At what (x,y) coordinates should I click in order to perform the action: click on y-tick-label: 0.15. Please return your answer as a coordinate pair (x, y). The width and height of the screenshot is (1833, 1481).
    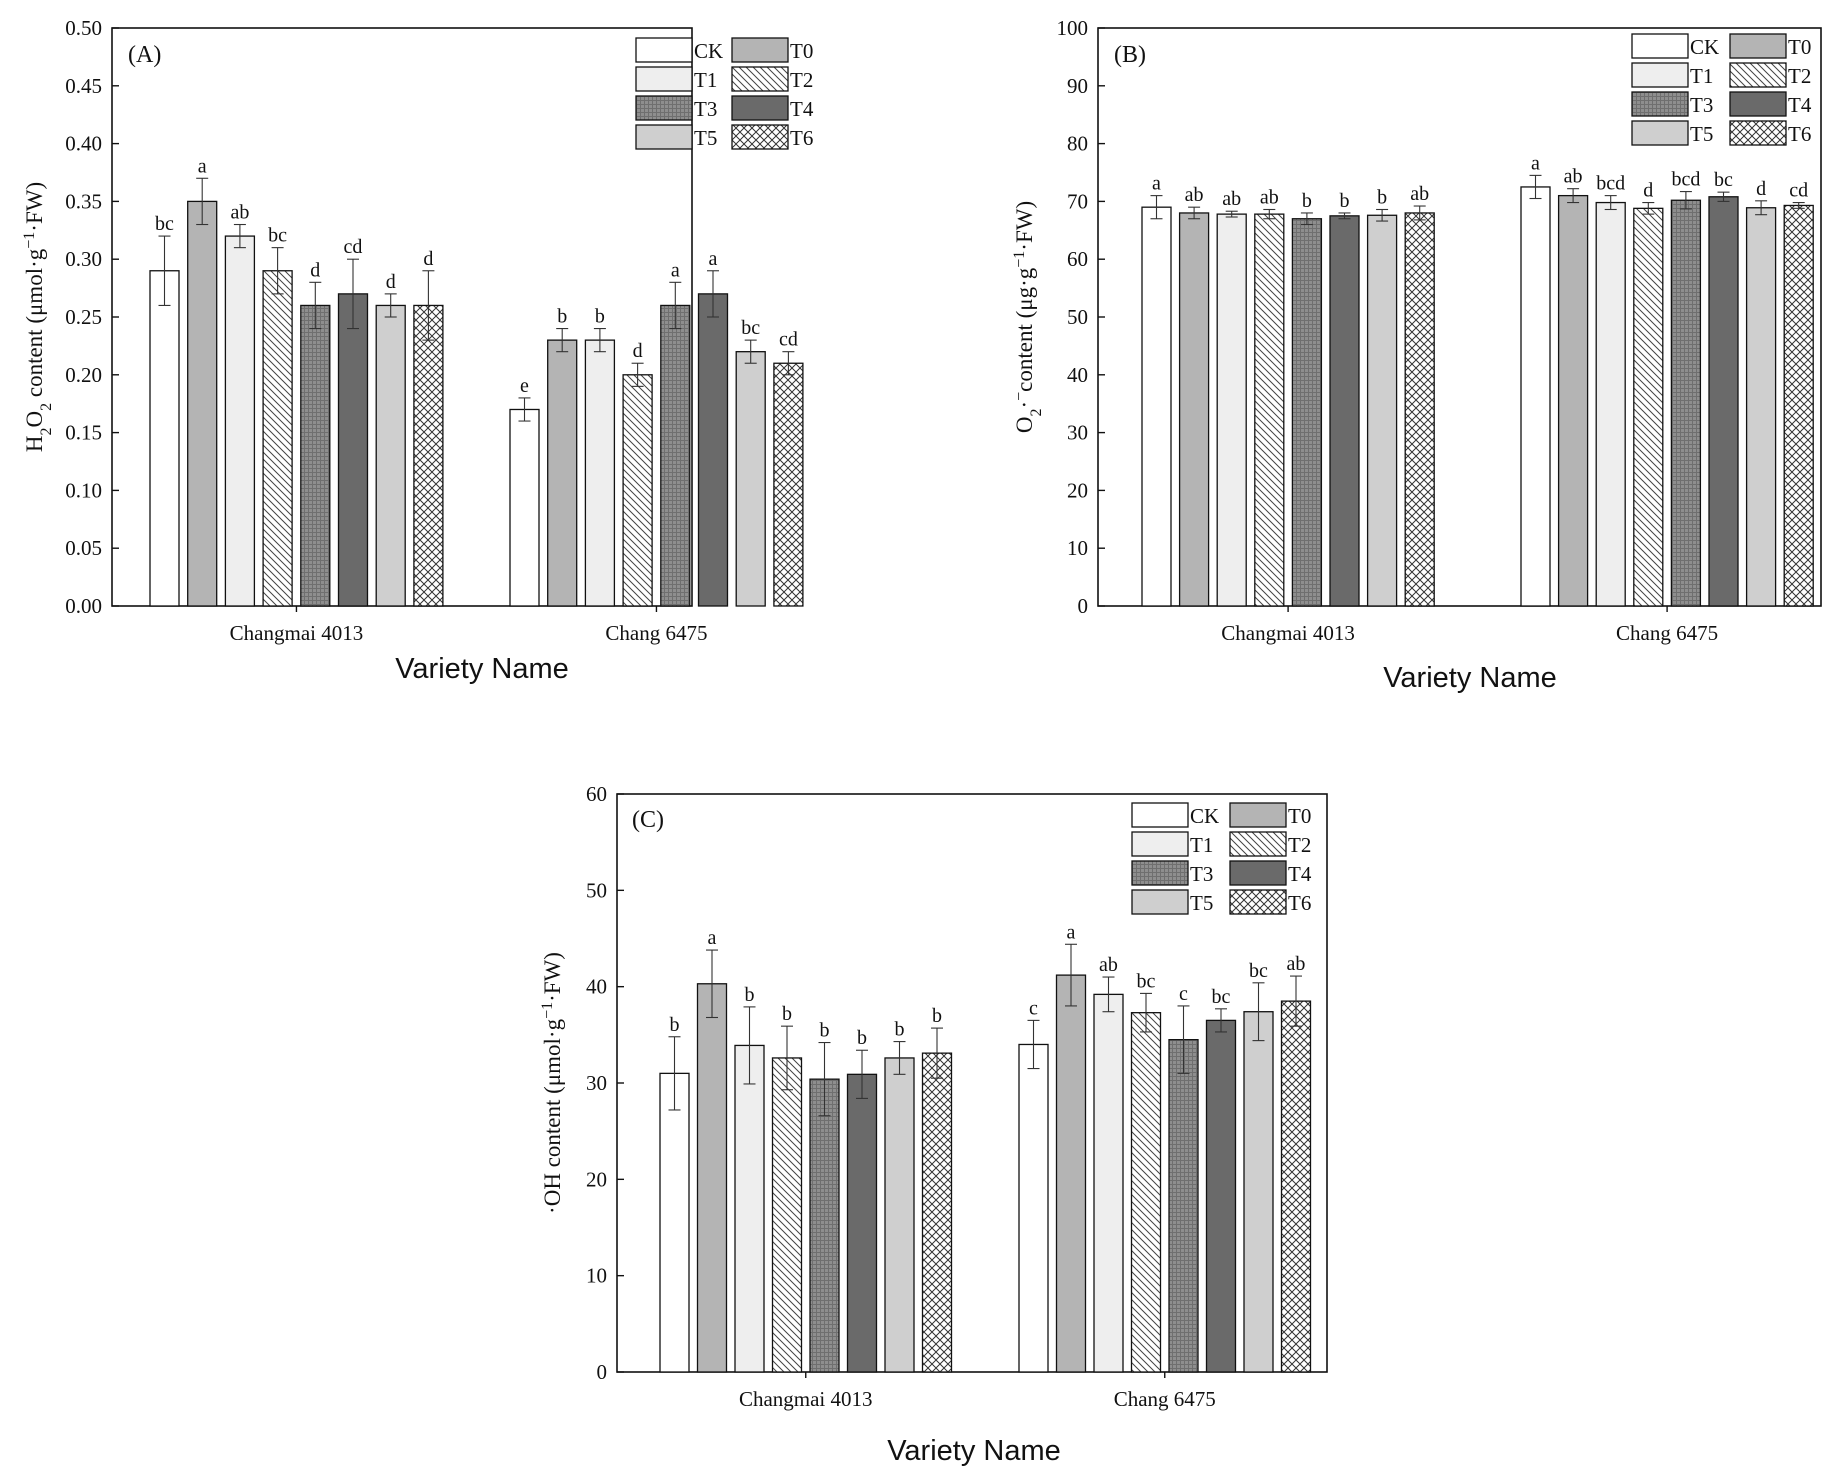
    Looking at the image, I should click on (83, 433).